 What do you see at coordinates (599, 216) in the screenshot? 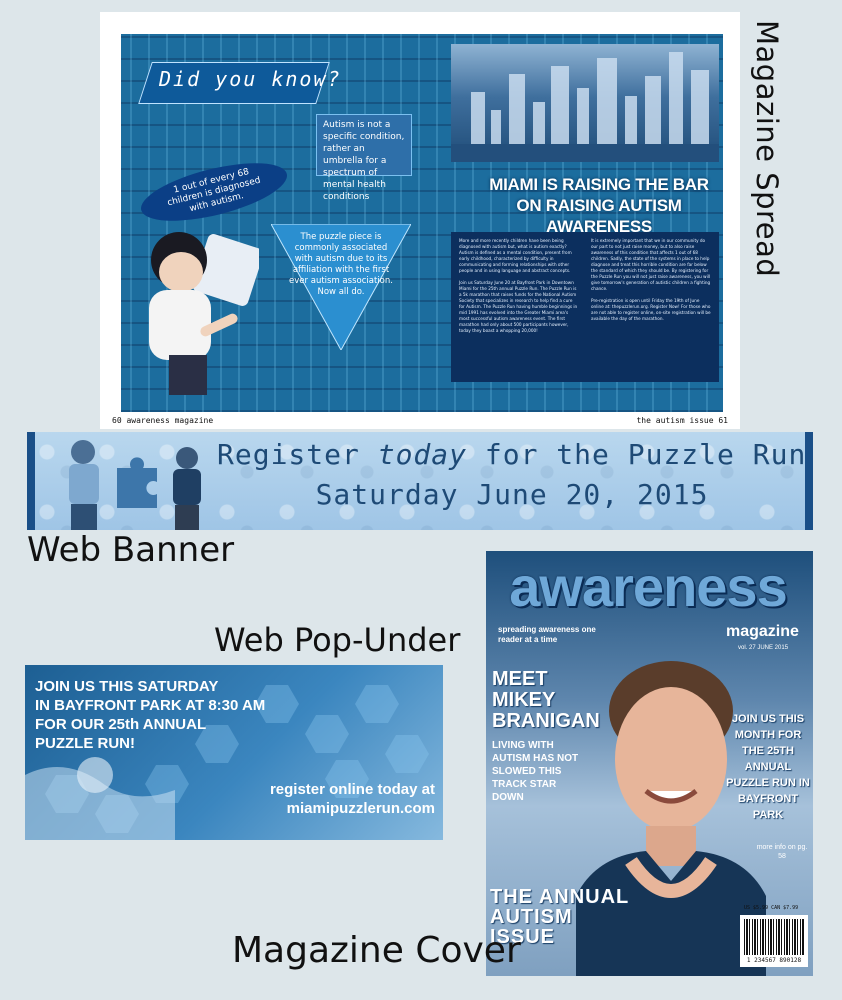
I see `headline-line-2: ON RAISING AUTISM AWARENESS` at bounding box center [599, 216].